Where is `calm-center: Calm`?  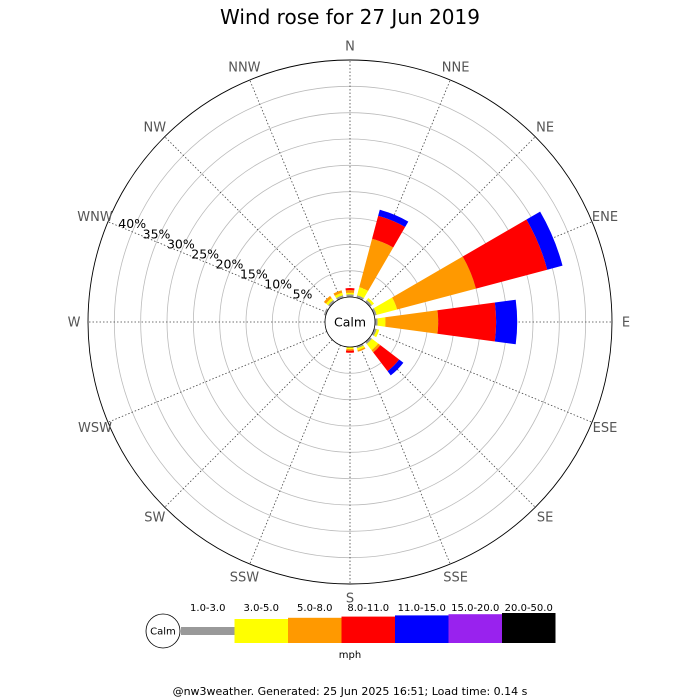 calm-center: Calm is located at coordinates (350, 322).